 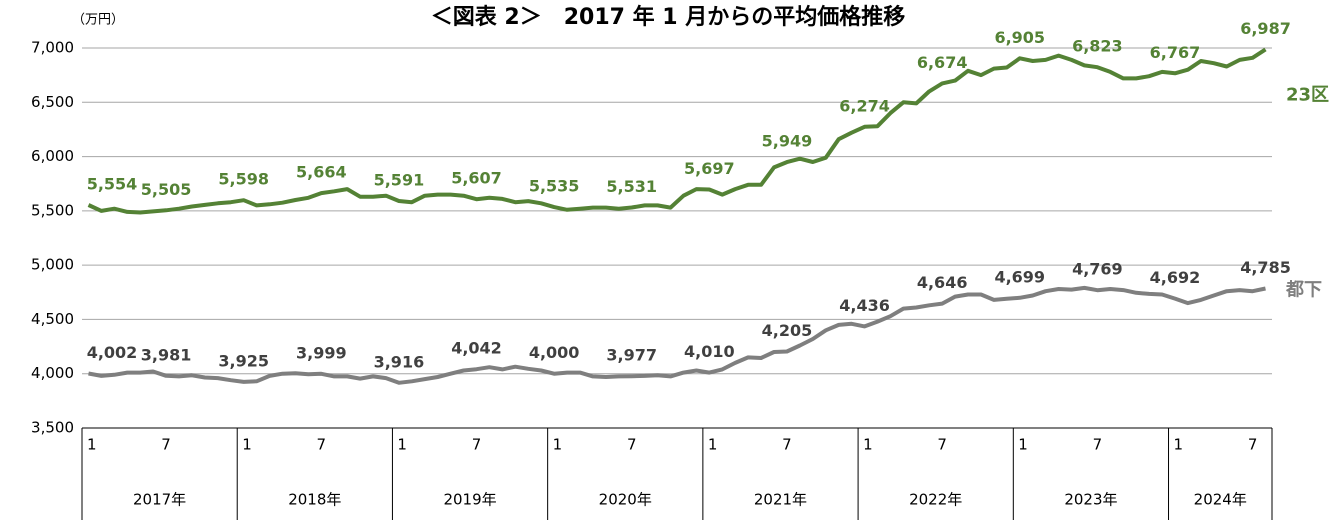 I want to click on data-label: 3,925, so click(x=243, y=360).